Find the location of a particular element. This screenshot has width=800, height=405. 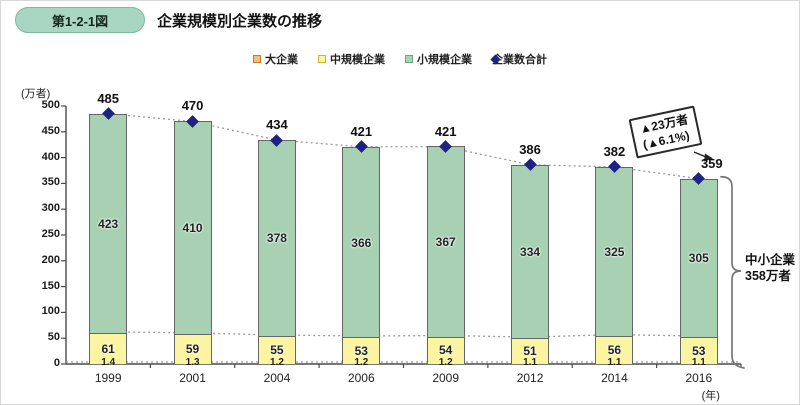

bar-2012: 334 51 is located at coordinates (530, 264).